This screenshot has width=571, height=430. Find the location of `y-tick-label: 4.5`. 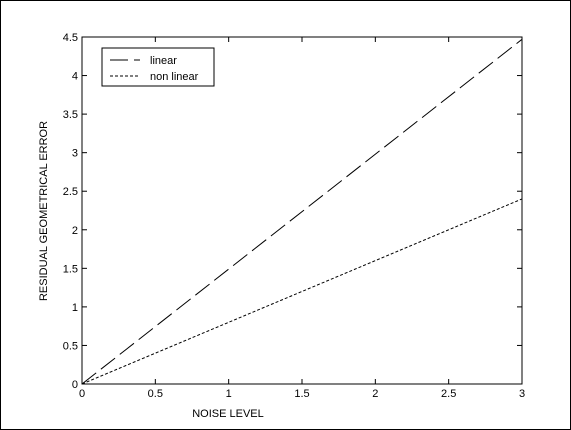

y-tick-label: 4.5 is located at coordinates (70, 38).